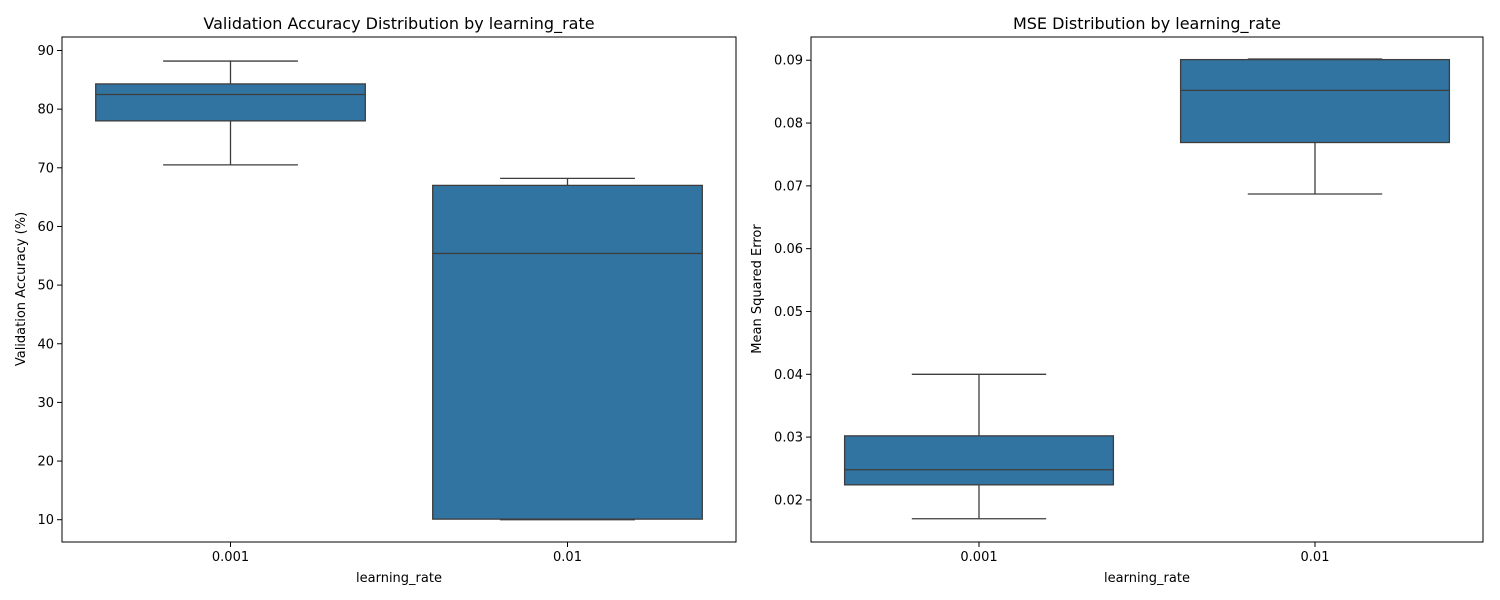  What do you see at coordinates (788, 61) in the screenshot?
I see `y-tick-label: 0.09` at bounding box center [788, 61].